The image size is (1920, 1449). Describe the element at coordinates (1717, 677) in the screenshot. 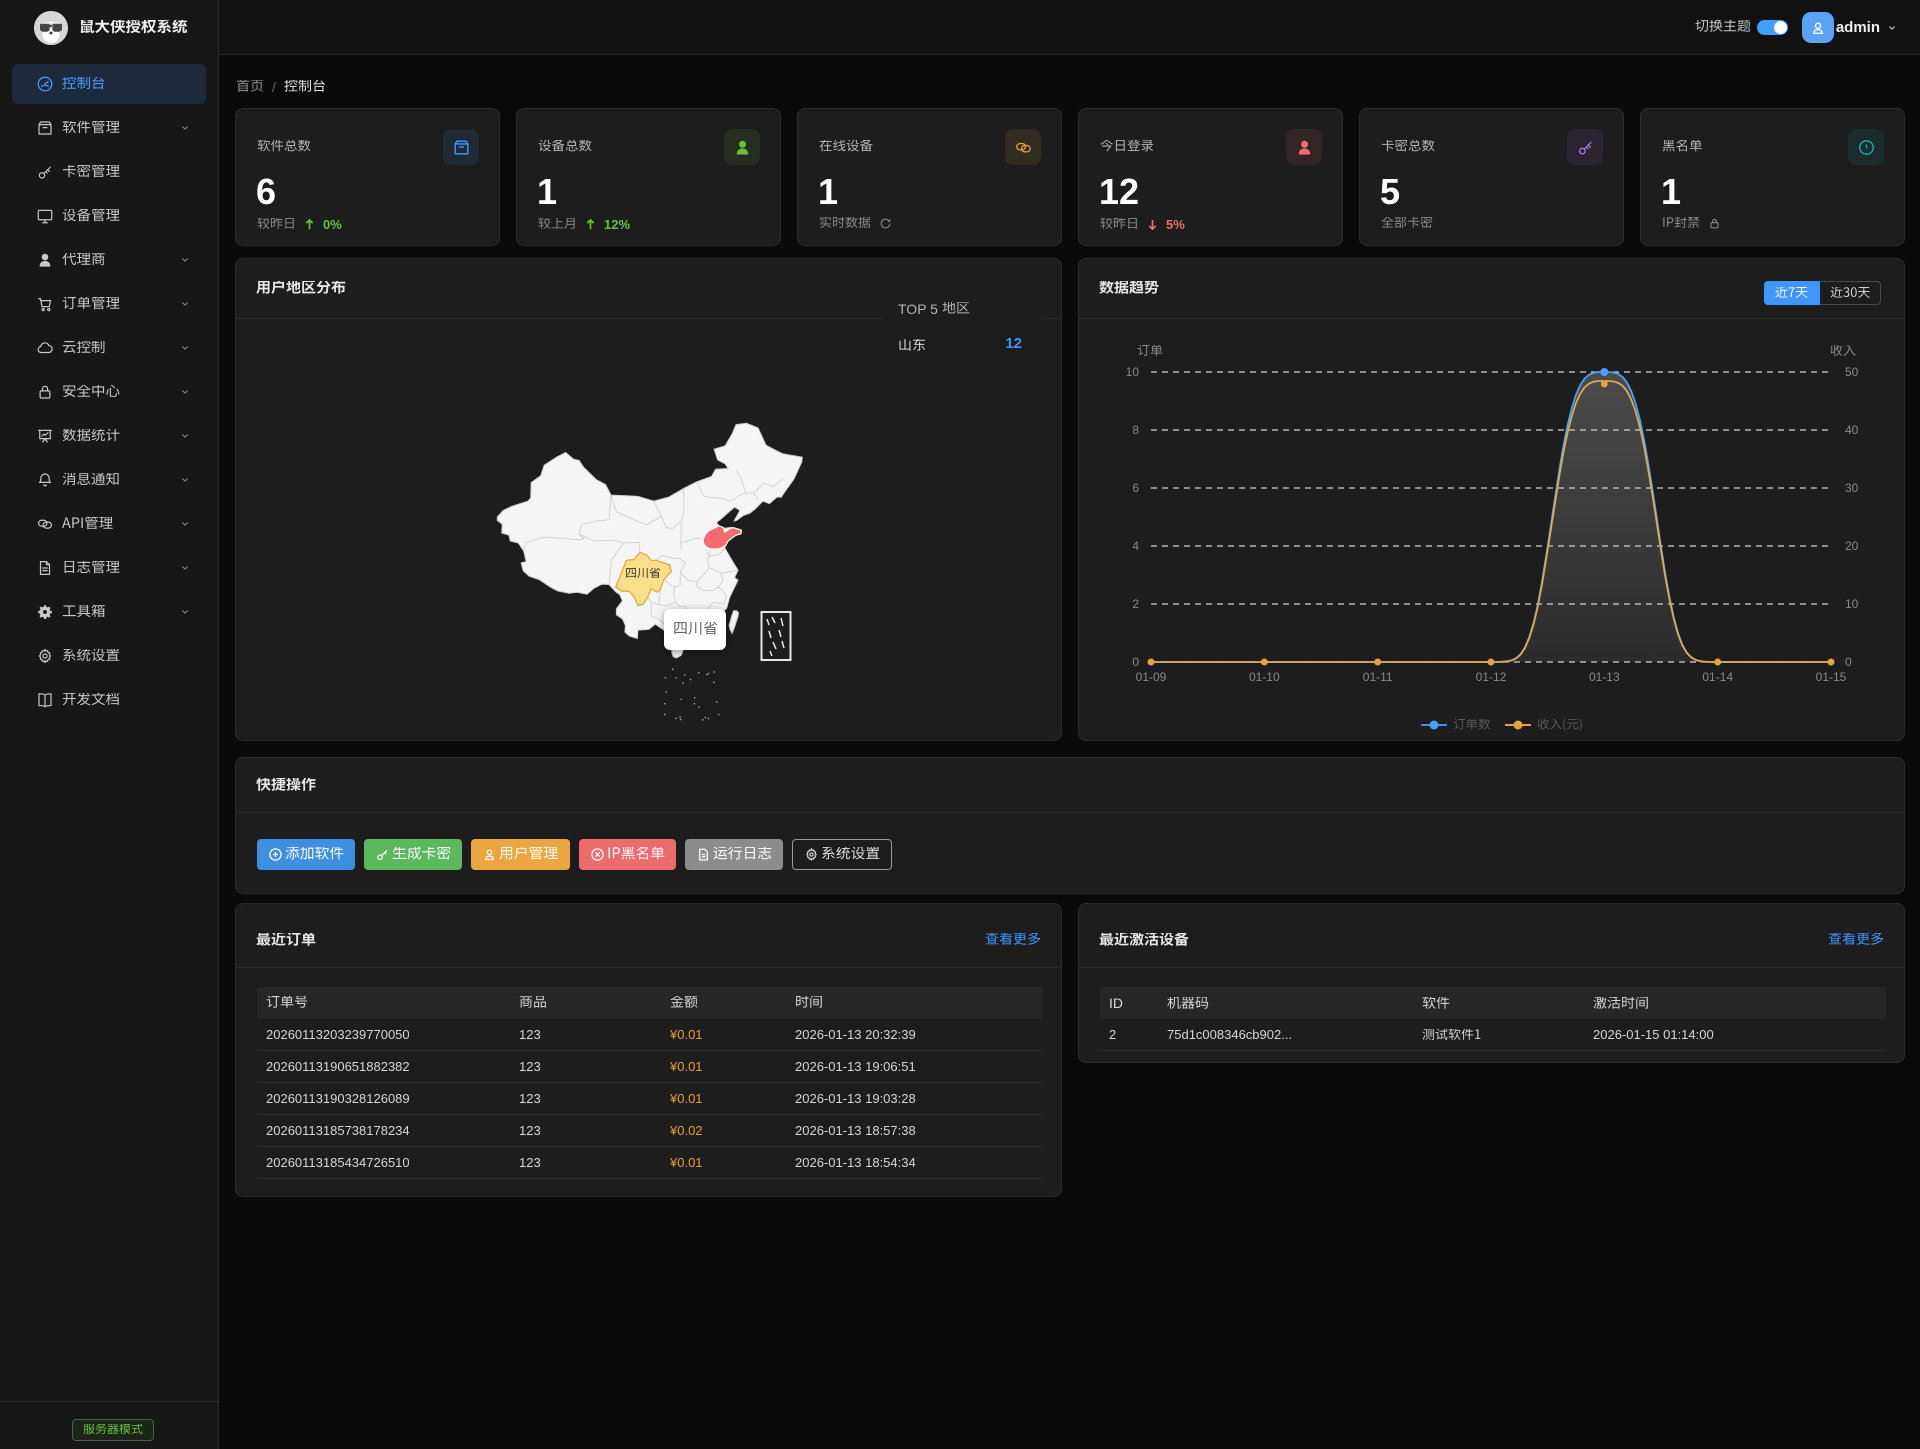

I see `svg-text: 01-14` at that location.